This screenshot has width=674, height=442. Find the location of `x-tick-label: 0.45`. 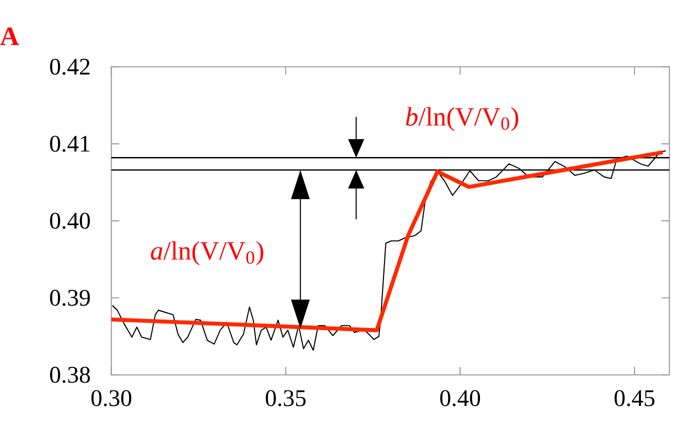

x-tick-label: 0.45 is located at coordinates (634, 398).